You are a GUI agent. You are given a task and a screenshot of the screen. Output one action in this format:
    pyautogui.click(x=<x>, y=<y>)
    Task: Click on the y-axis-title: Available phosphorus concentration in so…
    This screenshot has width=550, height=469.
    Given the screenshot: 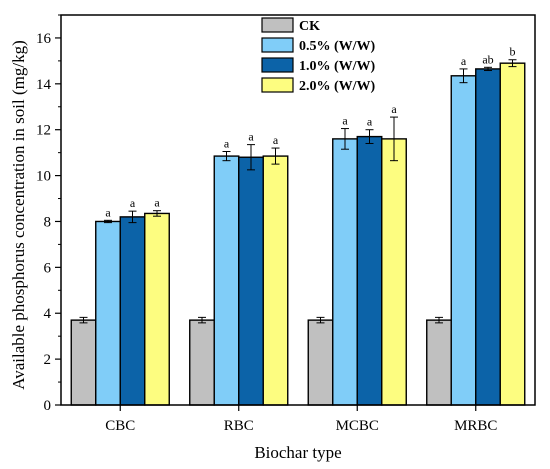 What is the action you would take?
    pyautogui.click(x=18, y=215)
    